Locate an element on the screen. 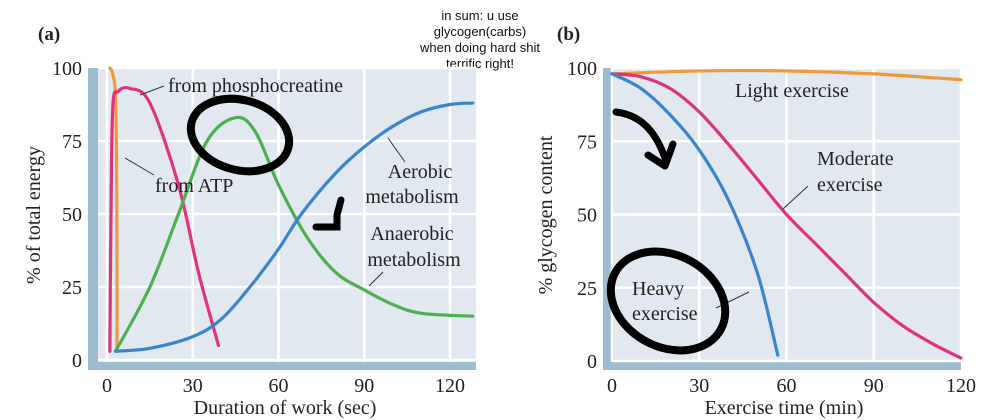  note-line: glycogen(carbs) is located at coordinates (480, 31).